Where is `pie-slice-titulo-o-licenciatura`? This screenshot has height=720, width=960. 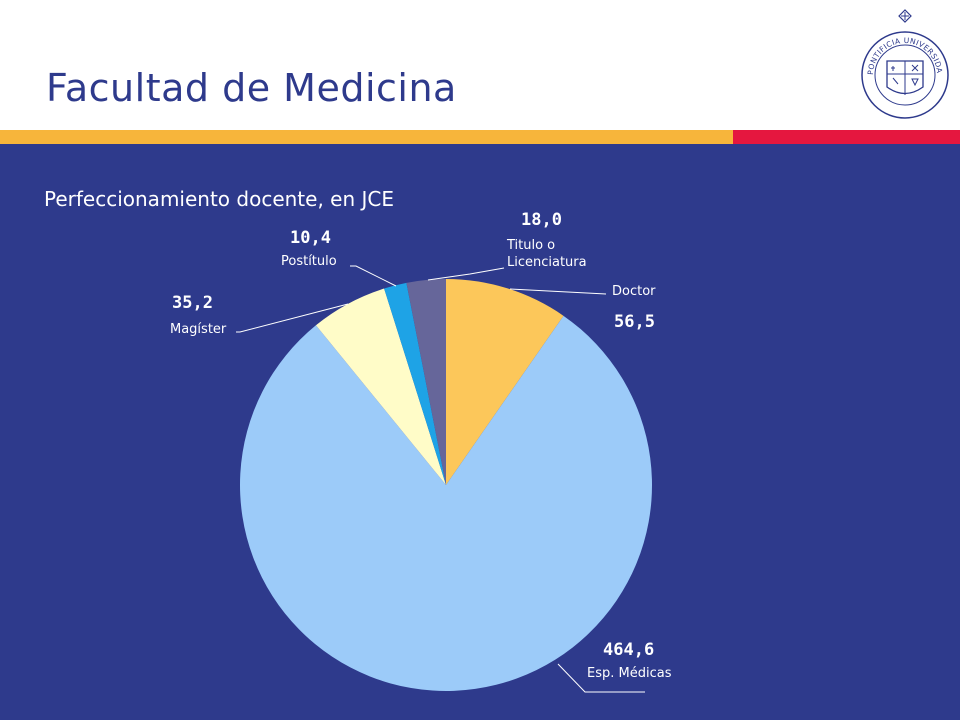 pie-slice-titulo-o-licenciatura is located at coordinates (426, 382).